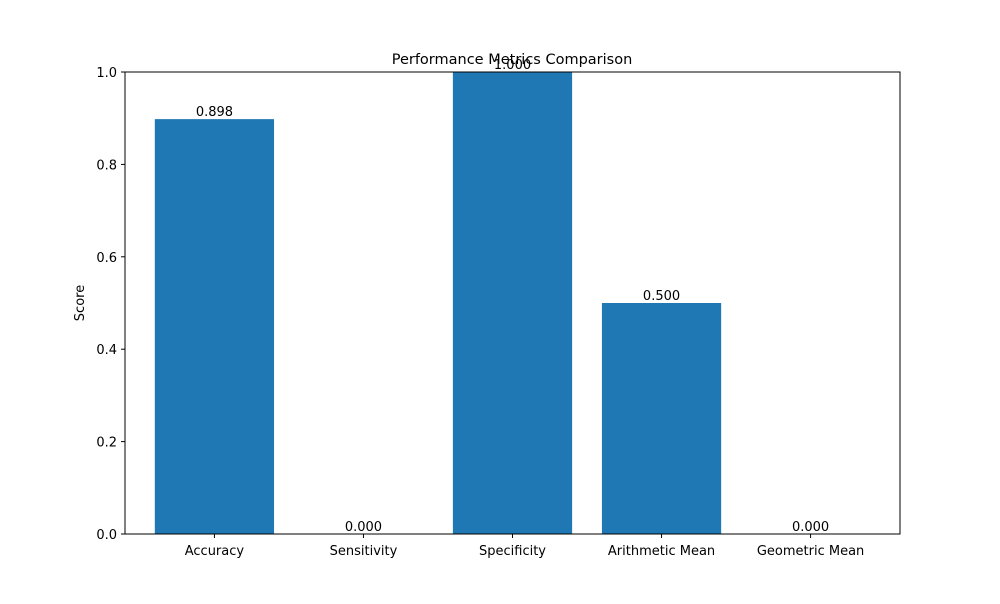 Image resolution: width=1000 pixels, height=604 pixels. What do you see at coordinates (364, 551) in the screenshot?
I see `x-tick-label-sensitivity: Sensitivity` at bounding box center [364, 551].